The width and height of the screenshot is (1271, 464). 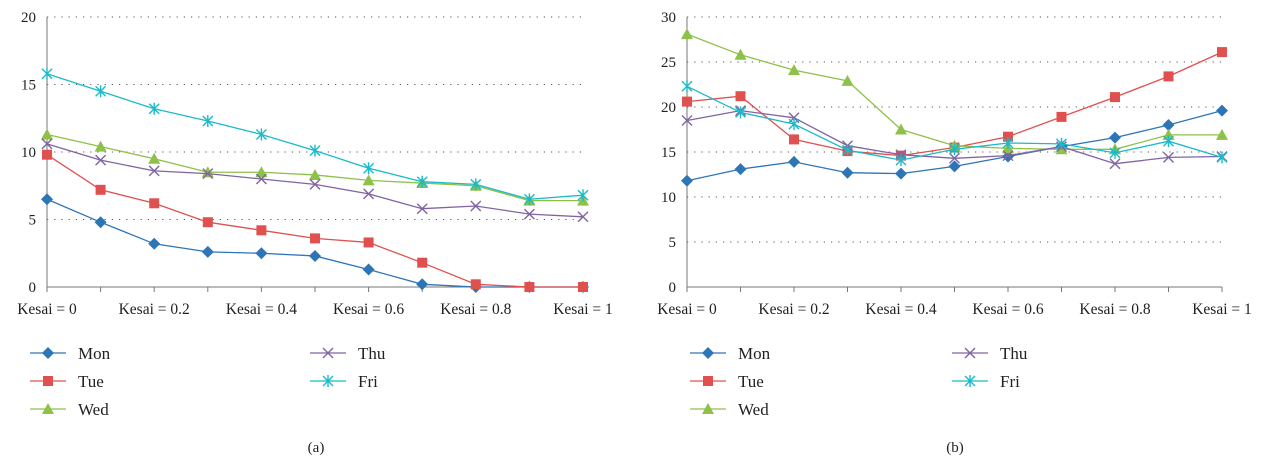 I want to click on series-thu, so click(x=315, y=180).